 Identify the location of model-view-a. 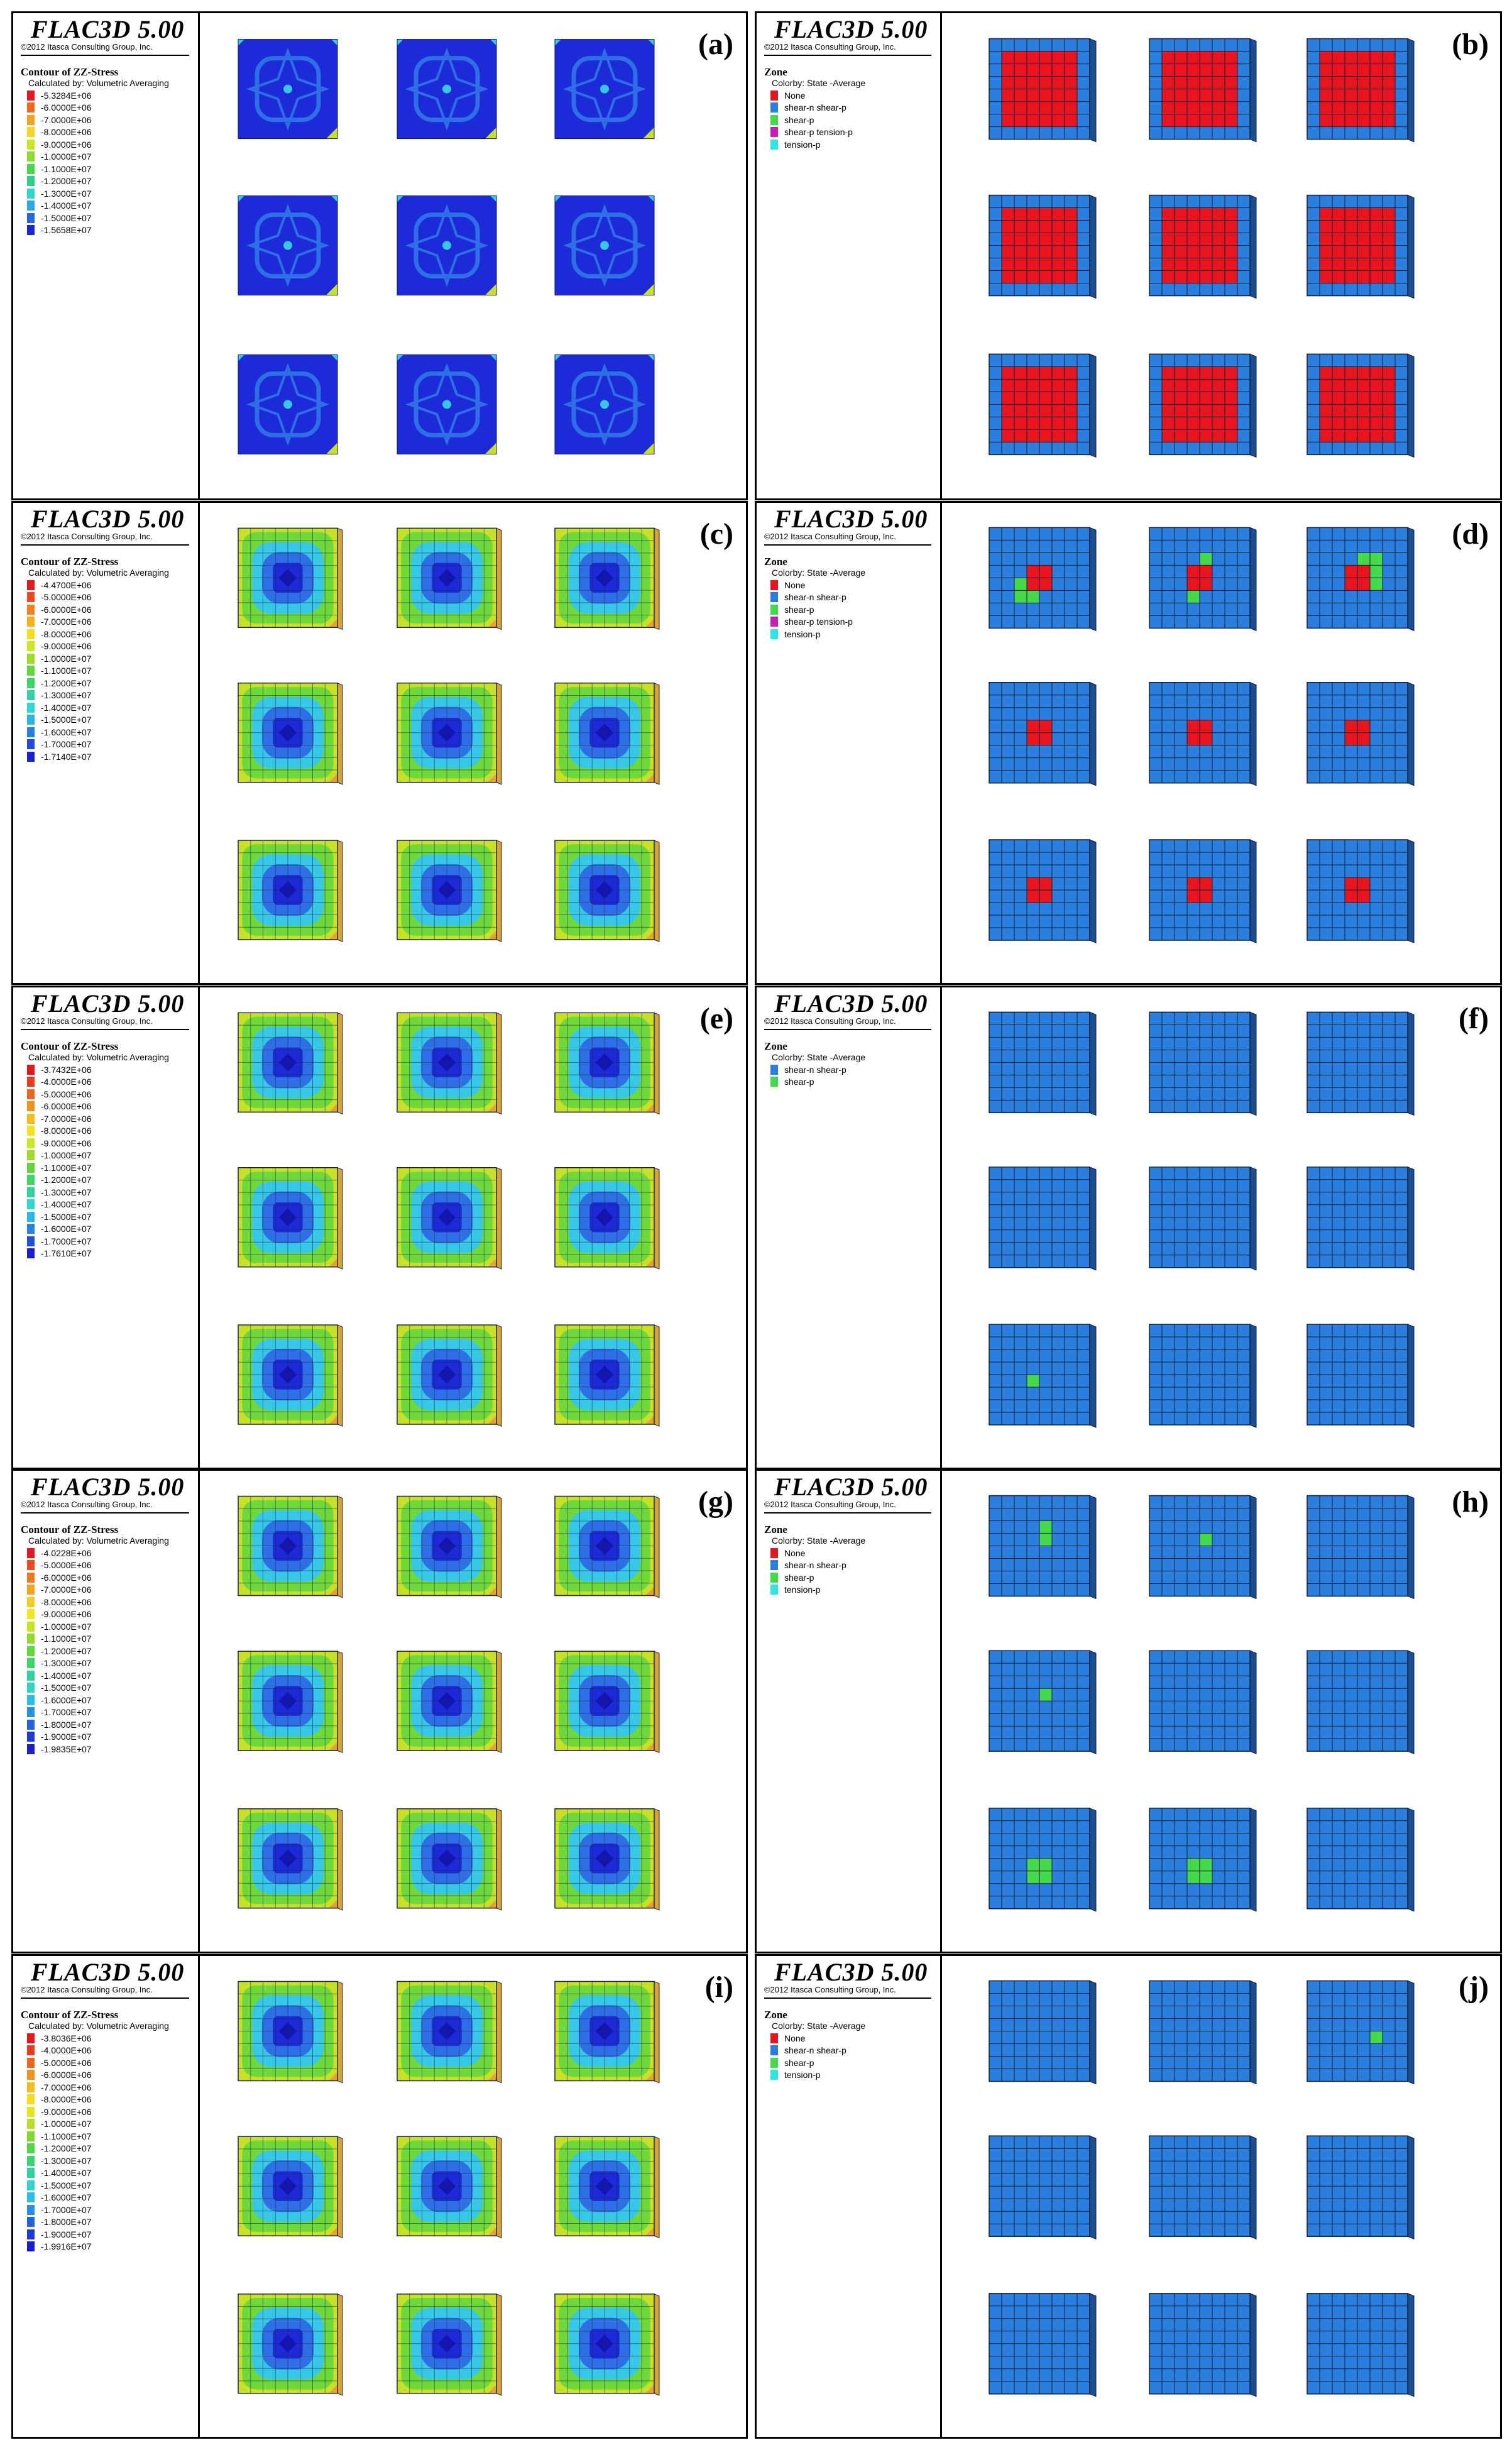
(446, 247).